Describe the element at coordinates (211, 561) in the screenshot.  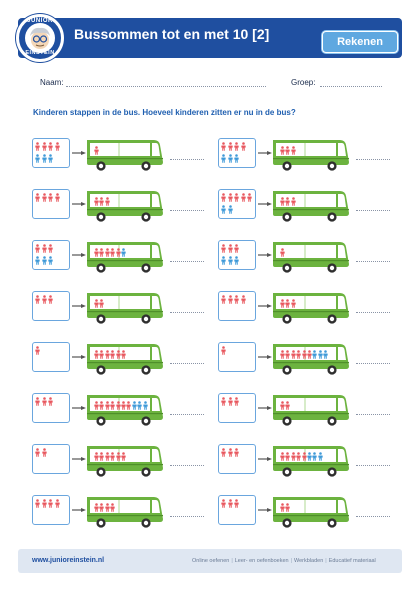
I see `footer-link-online: Online oefenen` at that location.